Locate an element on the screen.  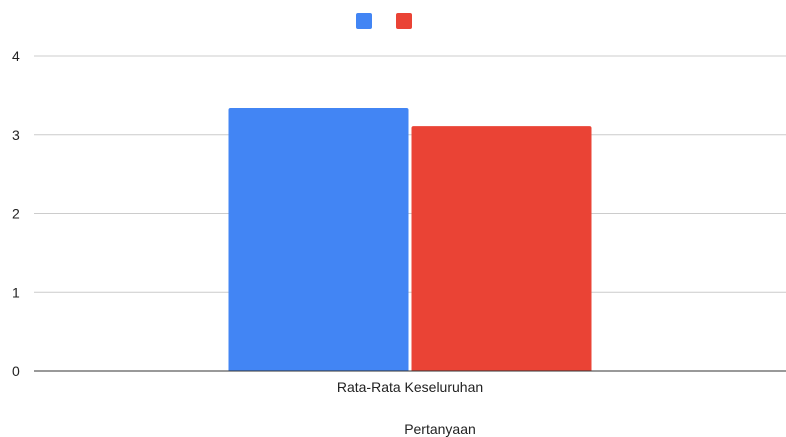
x-axis-categories: Rata-Rata Keseluruhan is located at coordinates (410, 387).